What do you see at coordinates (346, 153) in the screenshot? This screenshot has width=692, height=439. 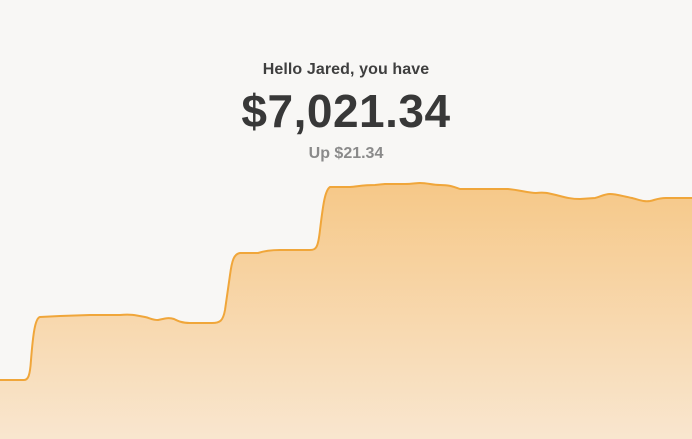 I see `balance-change: Up $21.34` at bounding box center [346, 153].